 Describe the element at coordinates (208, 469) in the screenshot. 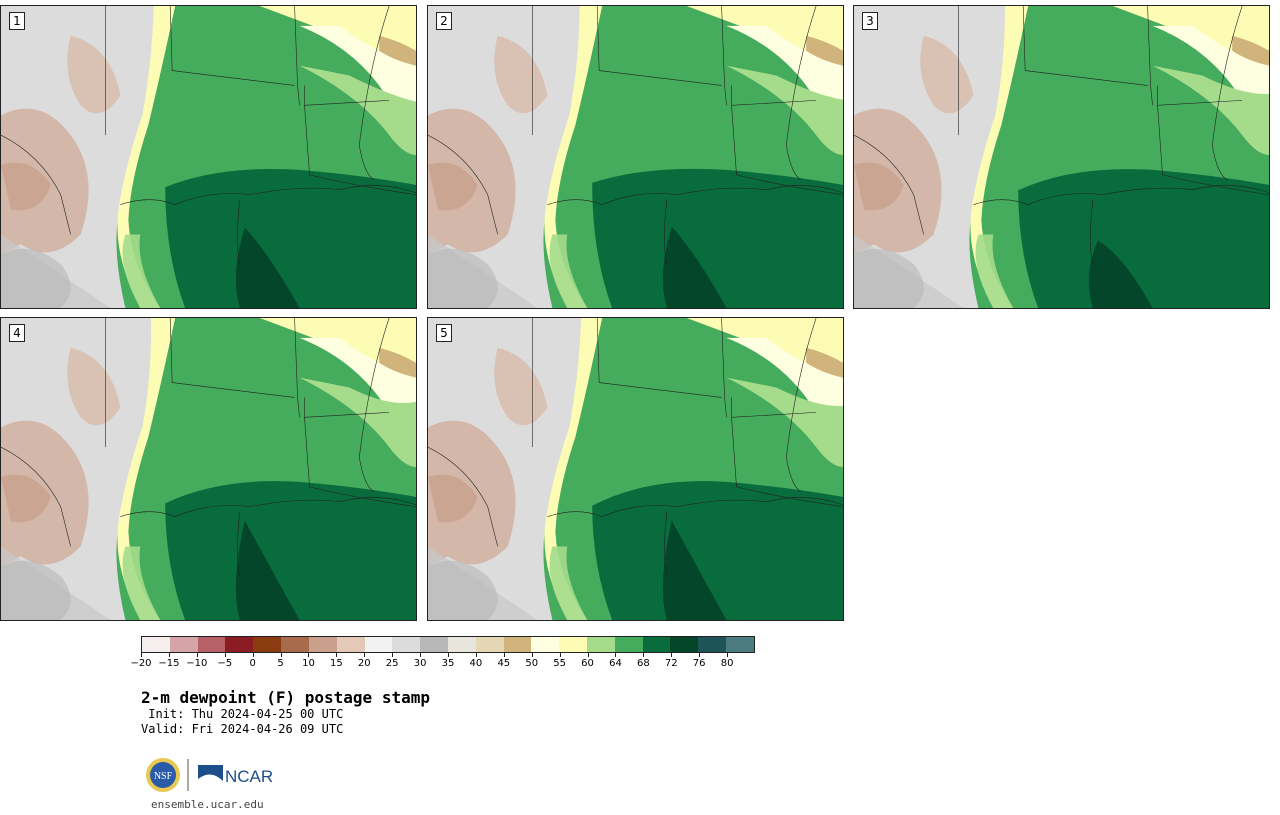

I see `postage-stamp-panel: 4` at that location.